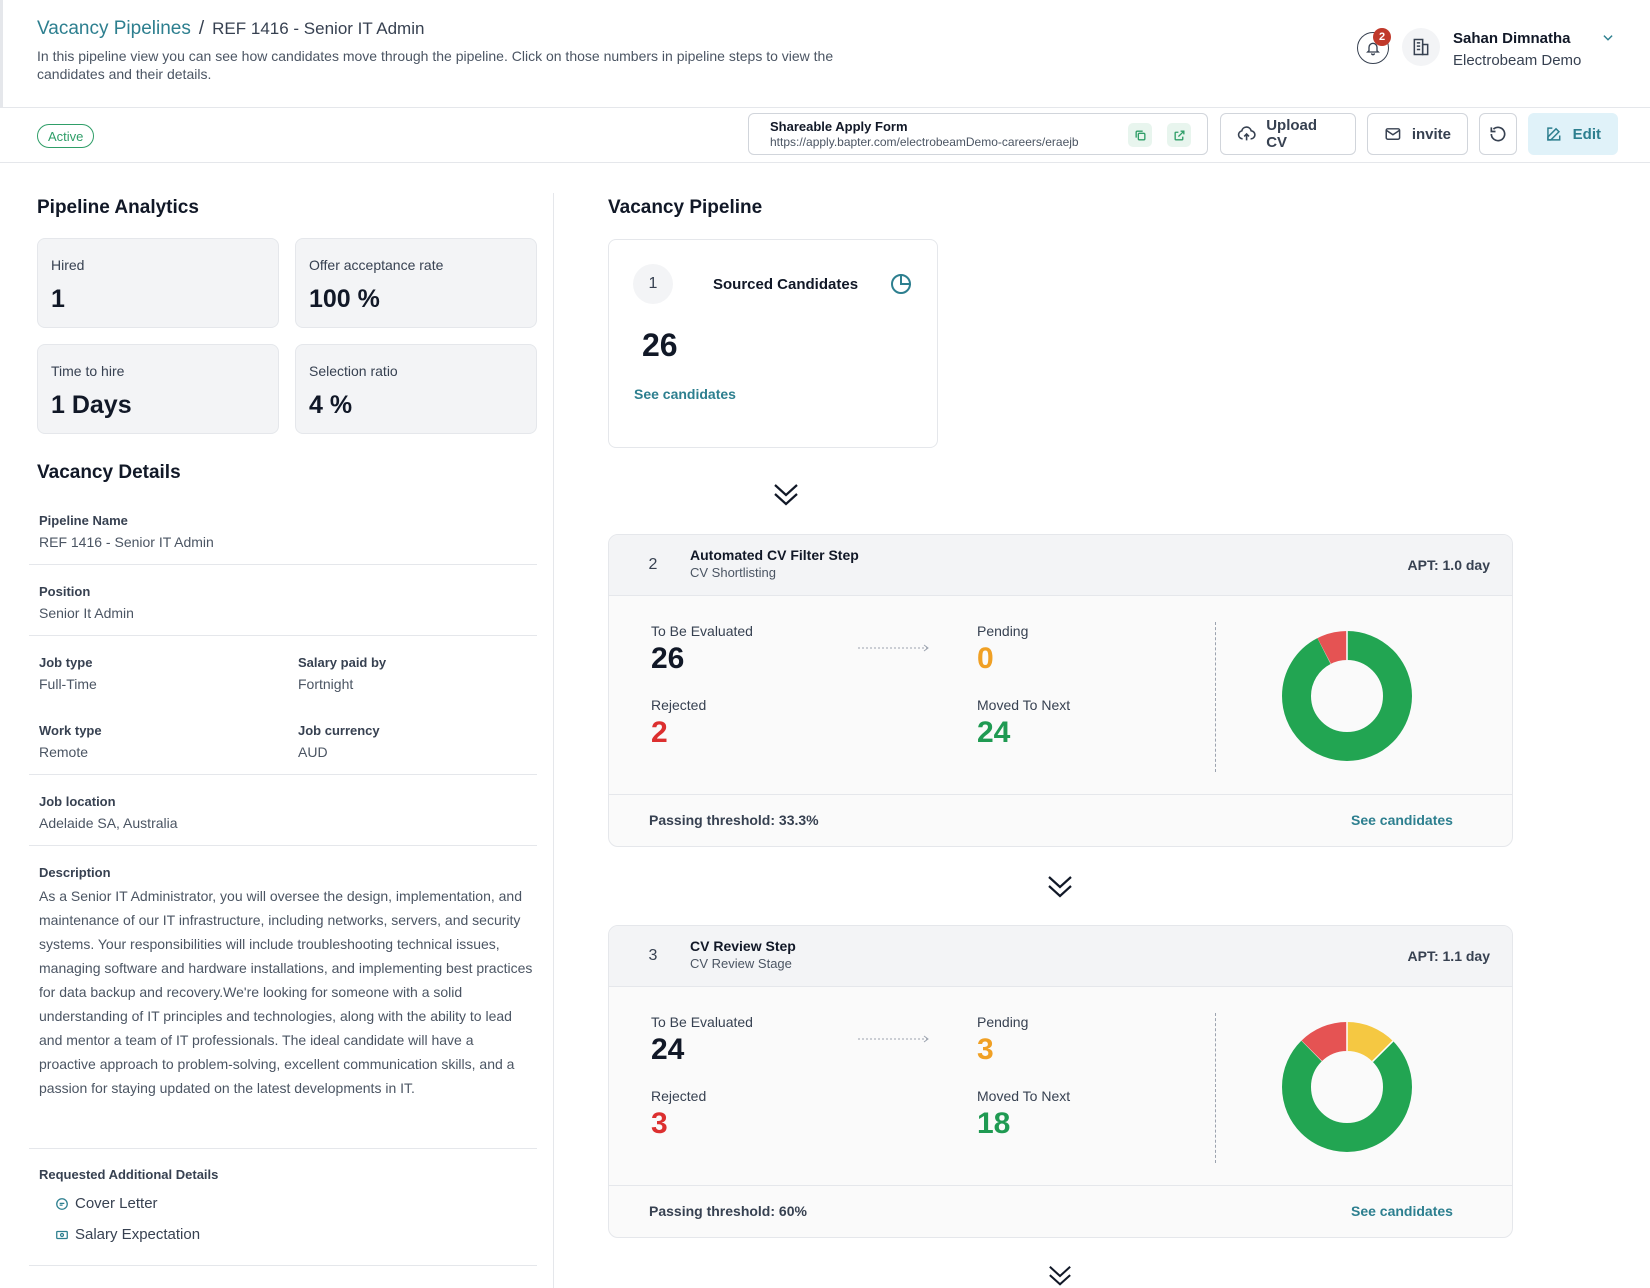 The height and width of the screenshot is (1288, 1650). Describe the element at coordinates (65, 591) in the screenshot. I see `detail-label: Position` at that location.